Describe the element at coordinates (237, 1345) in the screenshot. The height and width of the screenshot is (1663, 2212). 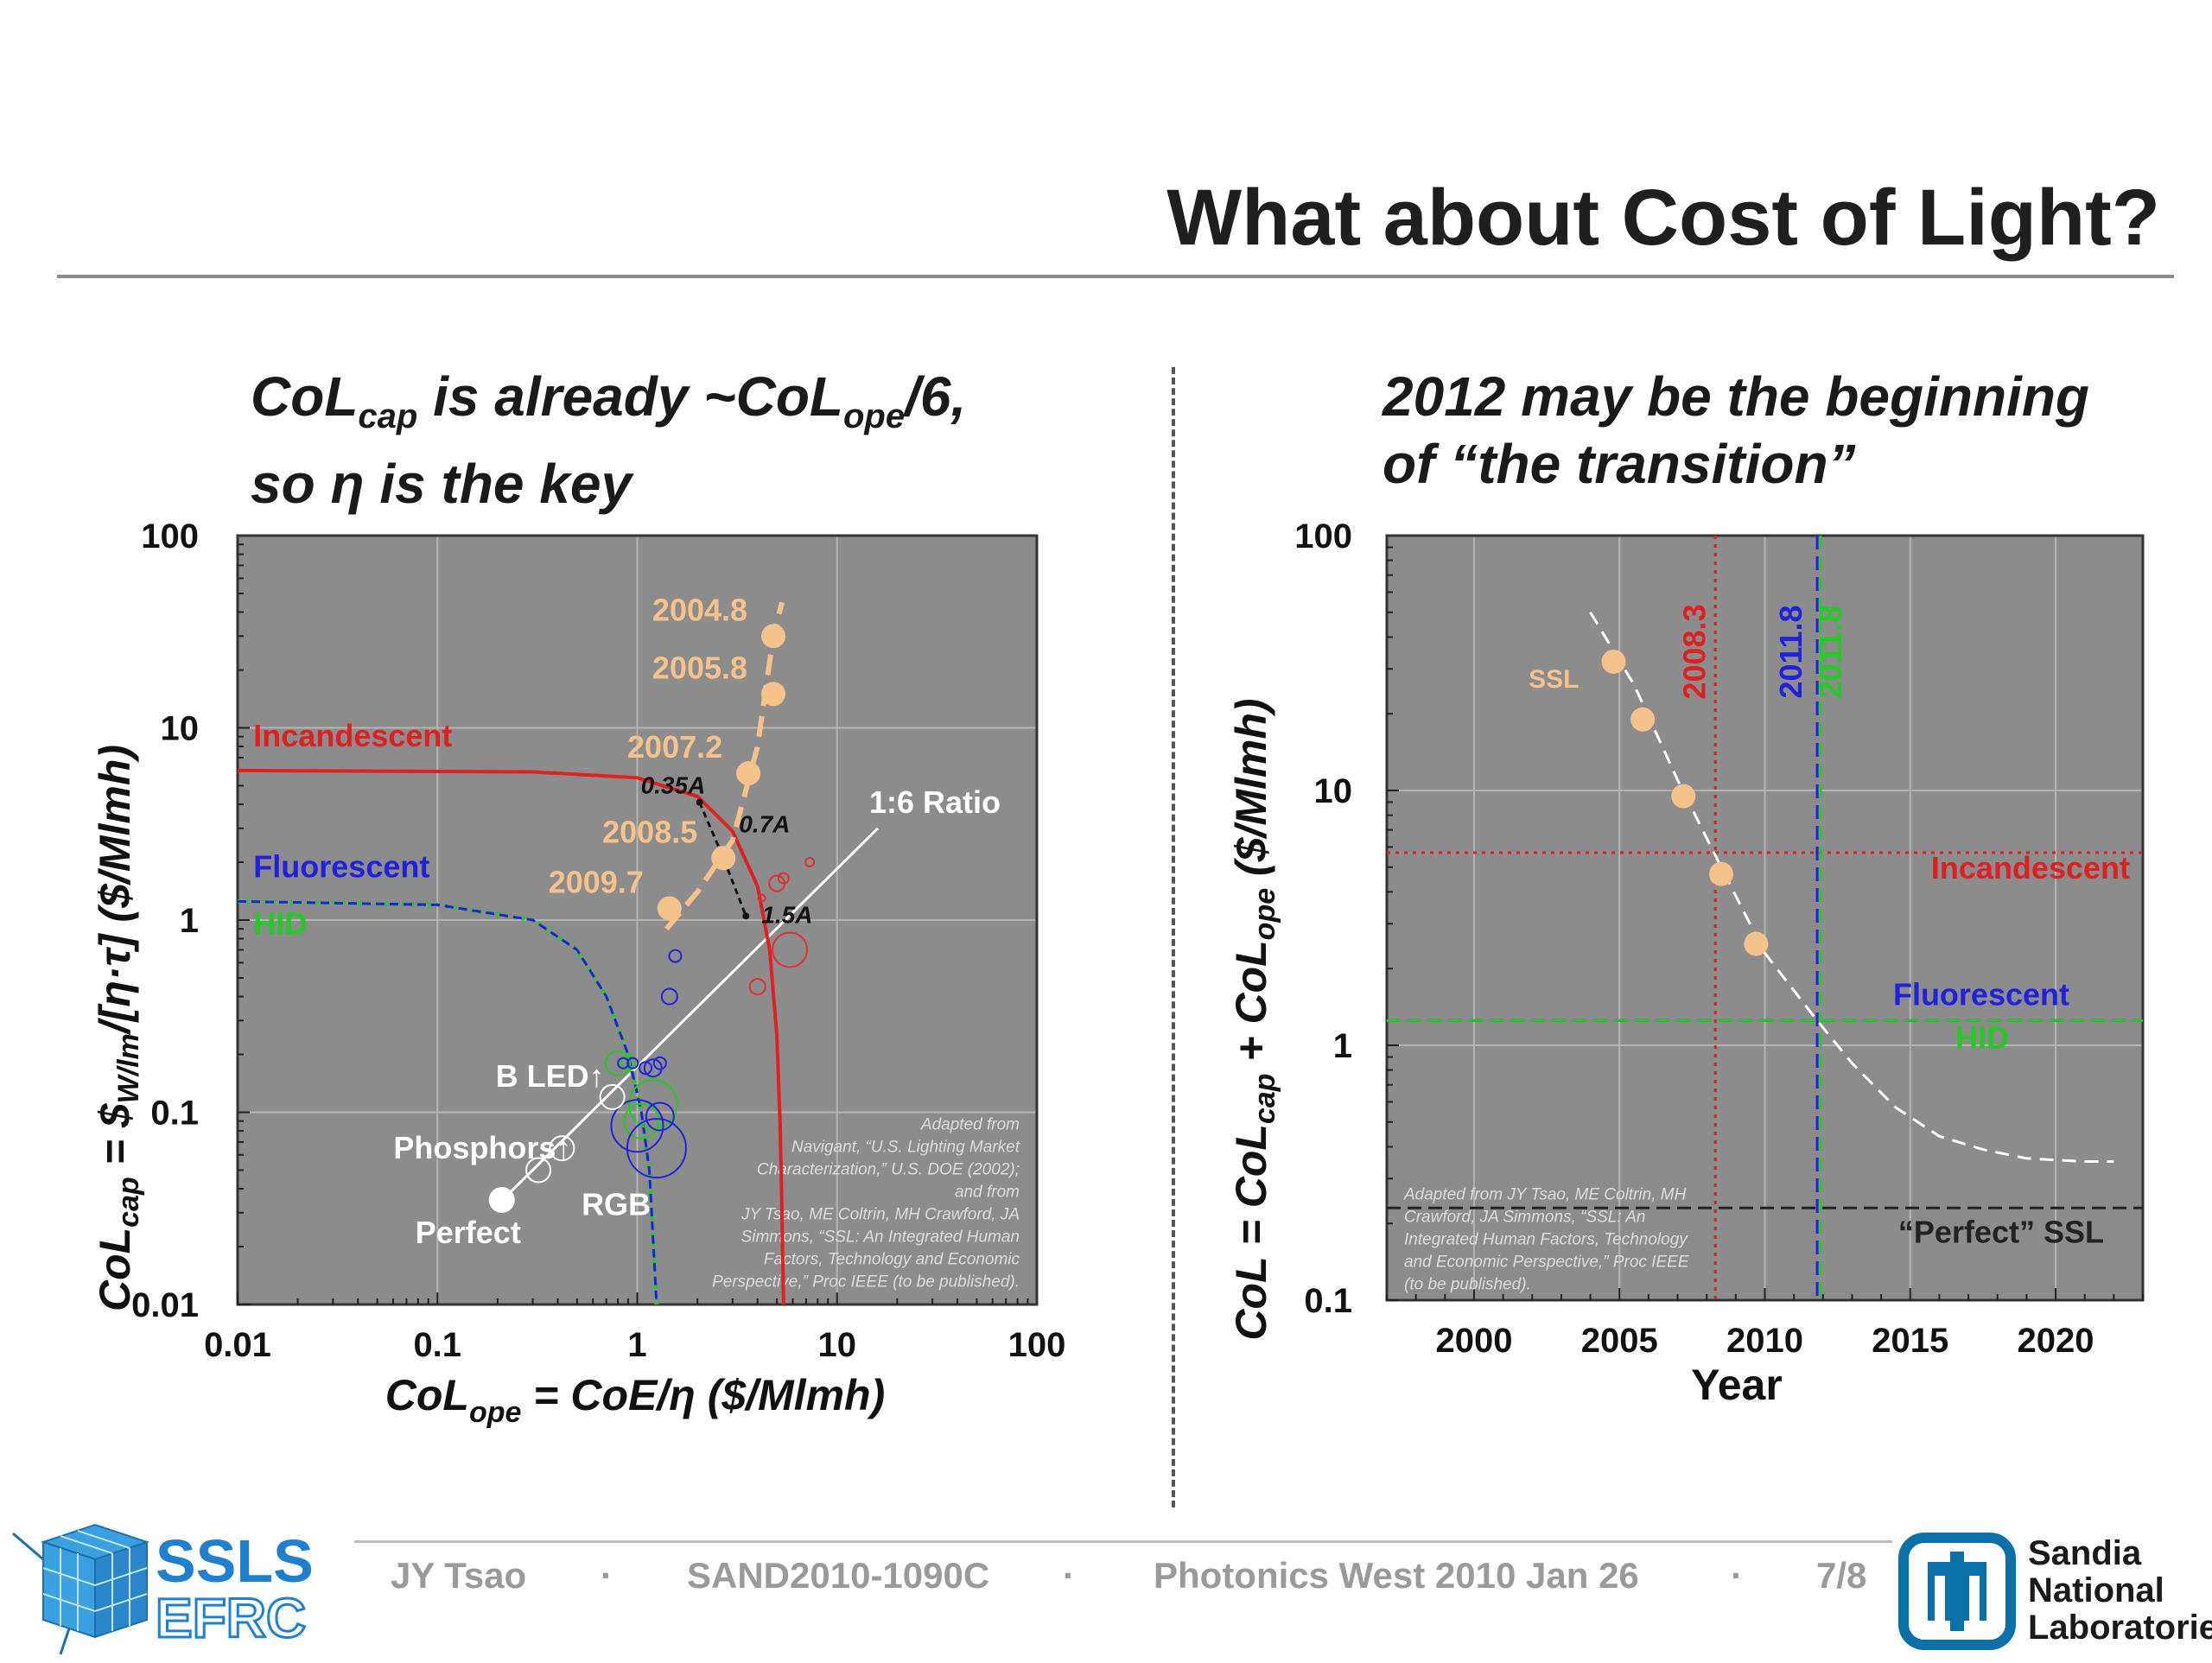
I see `x-tick-label: 0.01` at that location.